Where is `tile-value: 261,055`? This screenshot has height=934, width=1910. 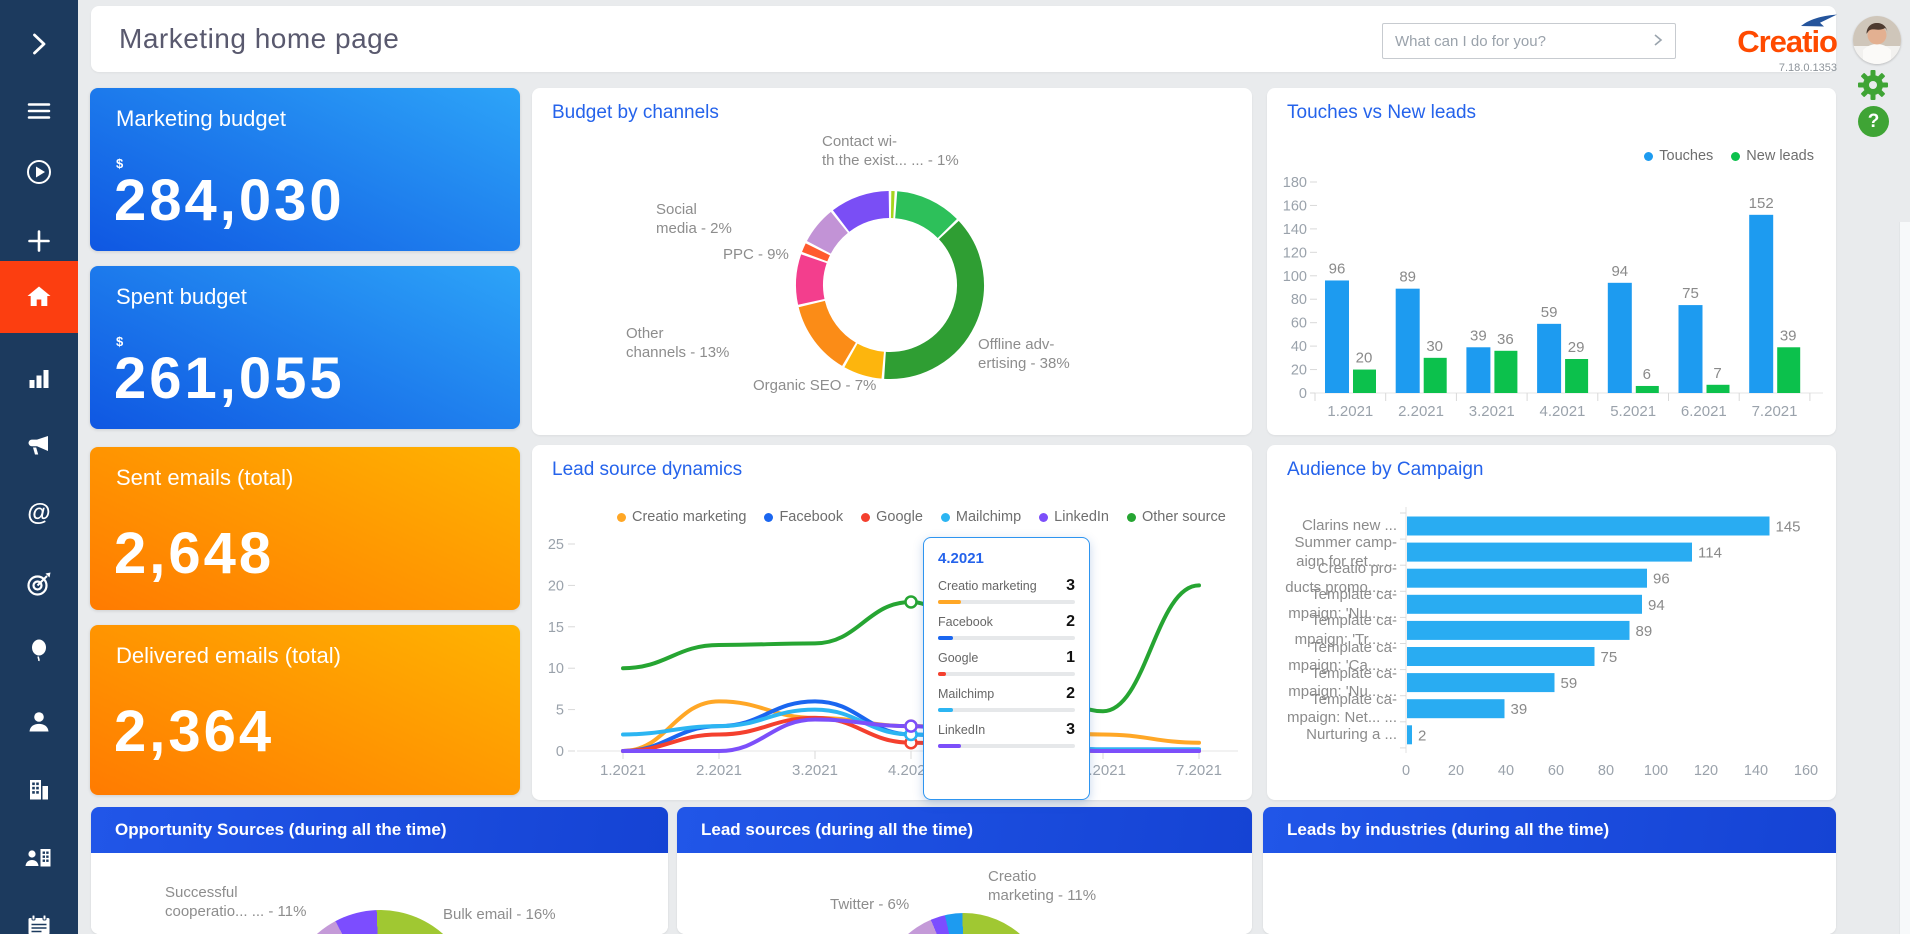
tile-value: 261,055 is located at coordinates (229, 378).